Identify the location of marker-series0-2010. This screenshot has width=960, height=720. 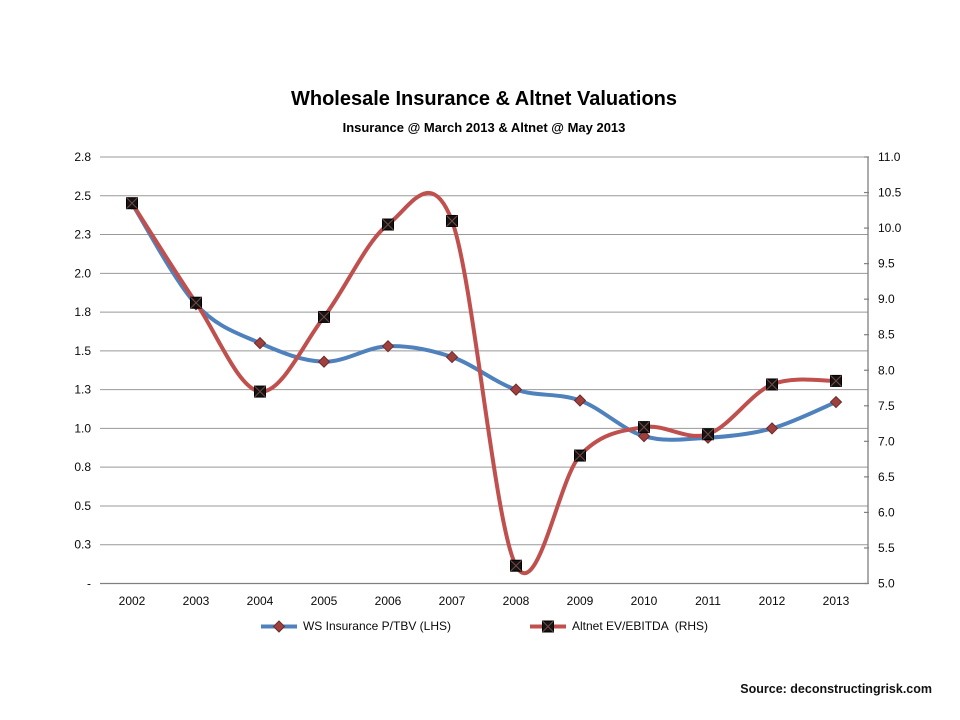
(644, 436).